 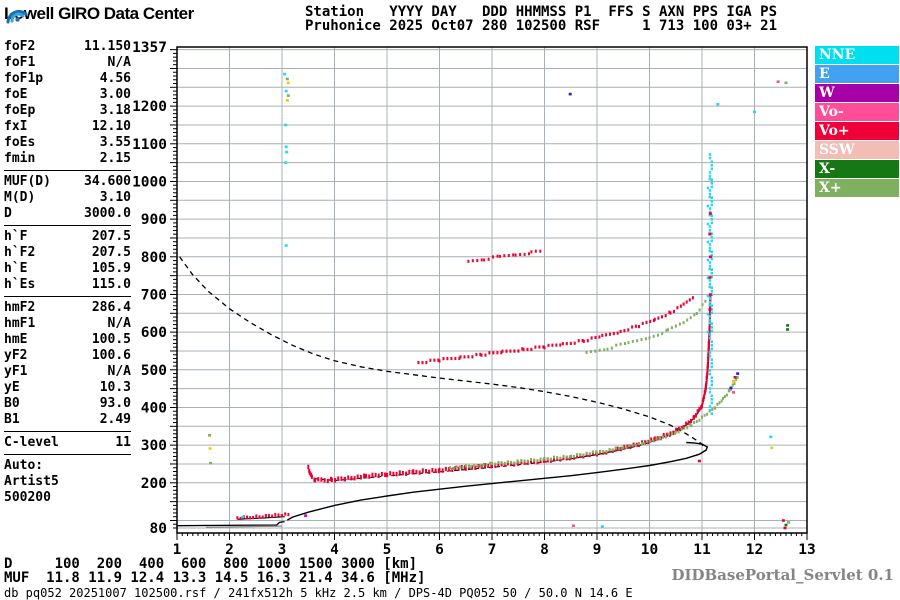 What do you see at coordinates (12, 387) in the screenshot?
I see `param-label: yE` at bounding box center [12, 387].